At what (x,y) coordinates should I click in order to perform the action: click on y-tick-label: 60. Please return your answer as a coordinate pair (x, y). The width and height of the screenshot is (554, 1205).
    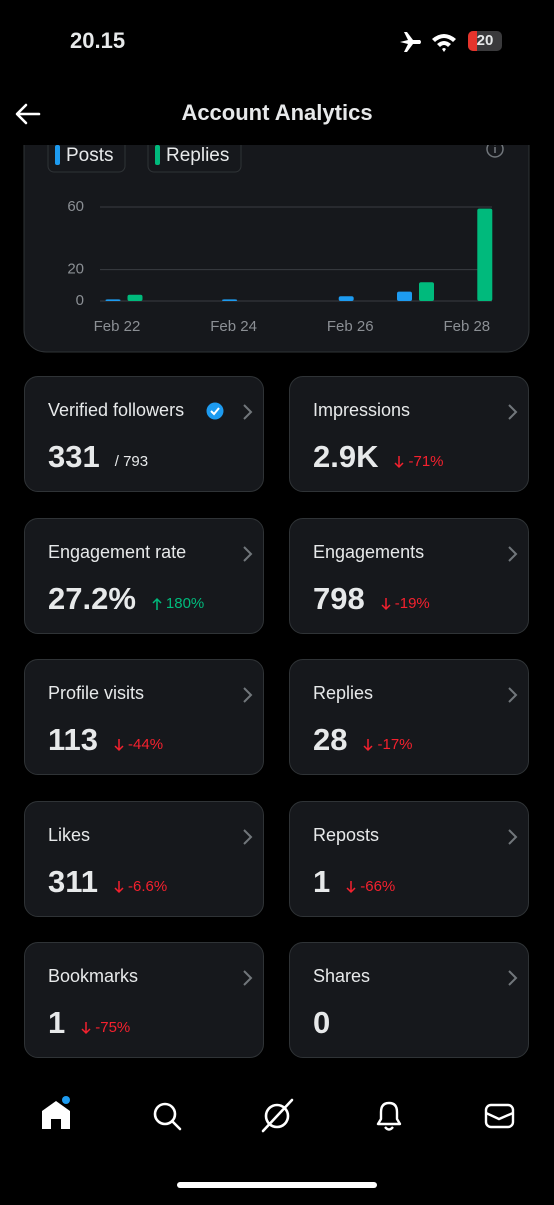
    Looking at the image, I should click on (75, 206).